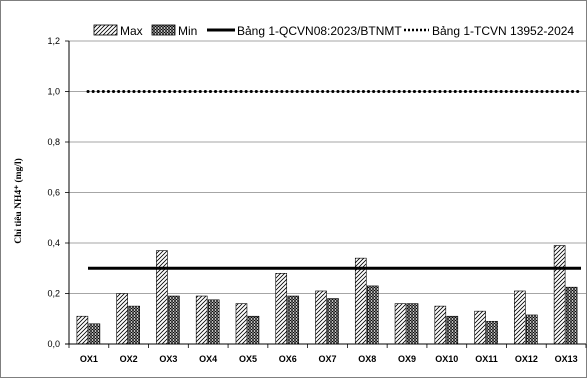 This screenshot has width=587, height=384. What do you see at coordinates (94, 334) in the screenshot?
I see `bar-min-ox1` at bounding box center [94, 334].